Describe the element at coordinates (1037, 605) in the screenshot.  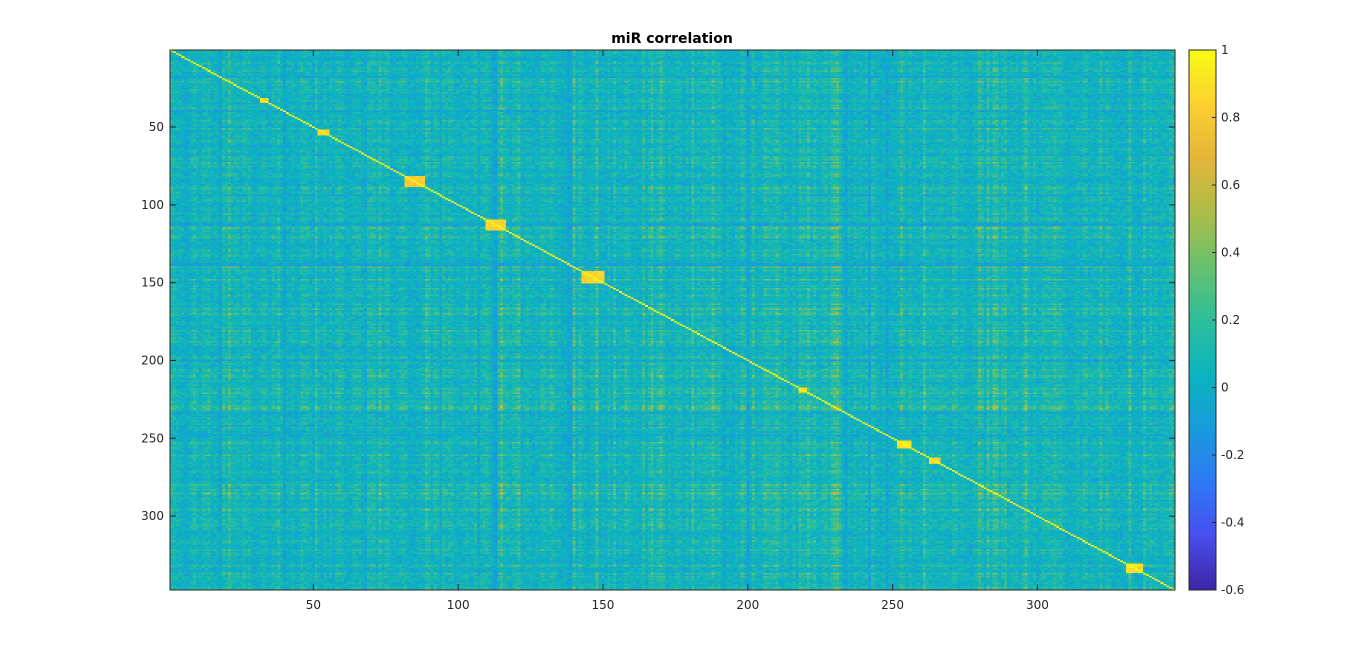
I see `x-tick-label: 300` at that location.